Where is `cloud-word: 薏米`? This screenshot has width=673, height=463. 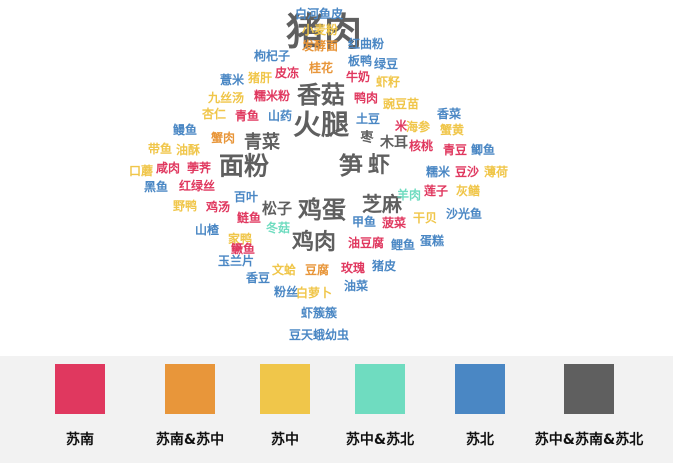 cloud-word: 薏米 is located at coordinates (232, 80).